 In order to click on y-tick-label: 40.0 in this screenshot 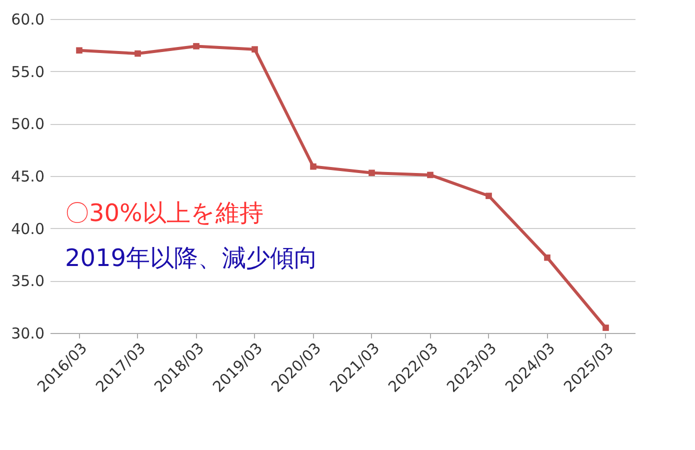, I will do `click(27, 229)`.